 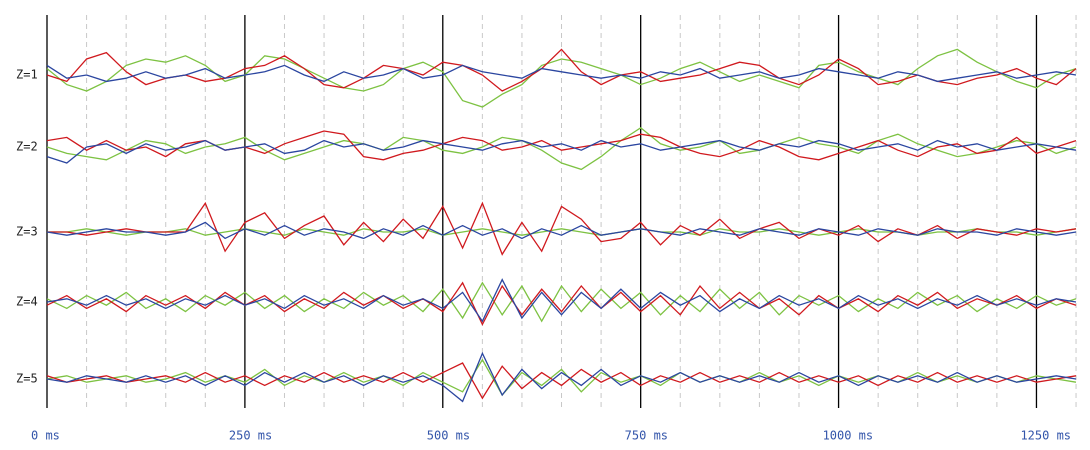 I want to click on row-label: Z=4, so click(x=27, y=302).